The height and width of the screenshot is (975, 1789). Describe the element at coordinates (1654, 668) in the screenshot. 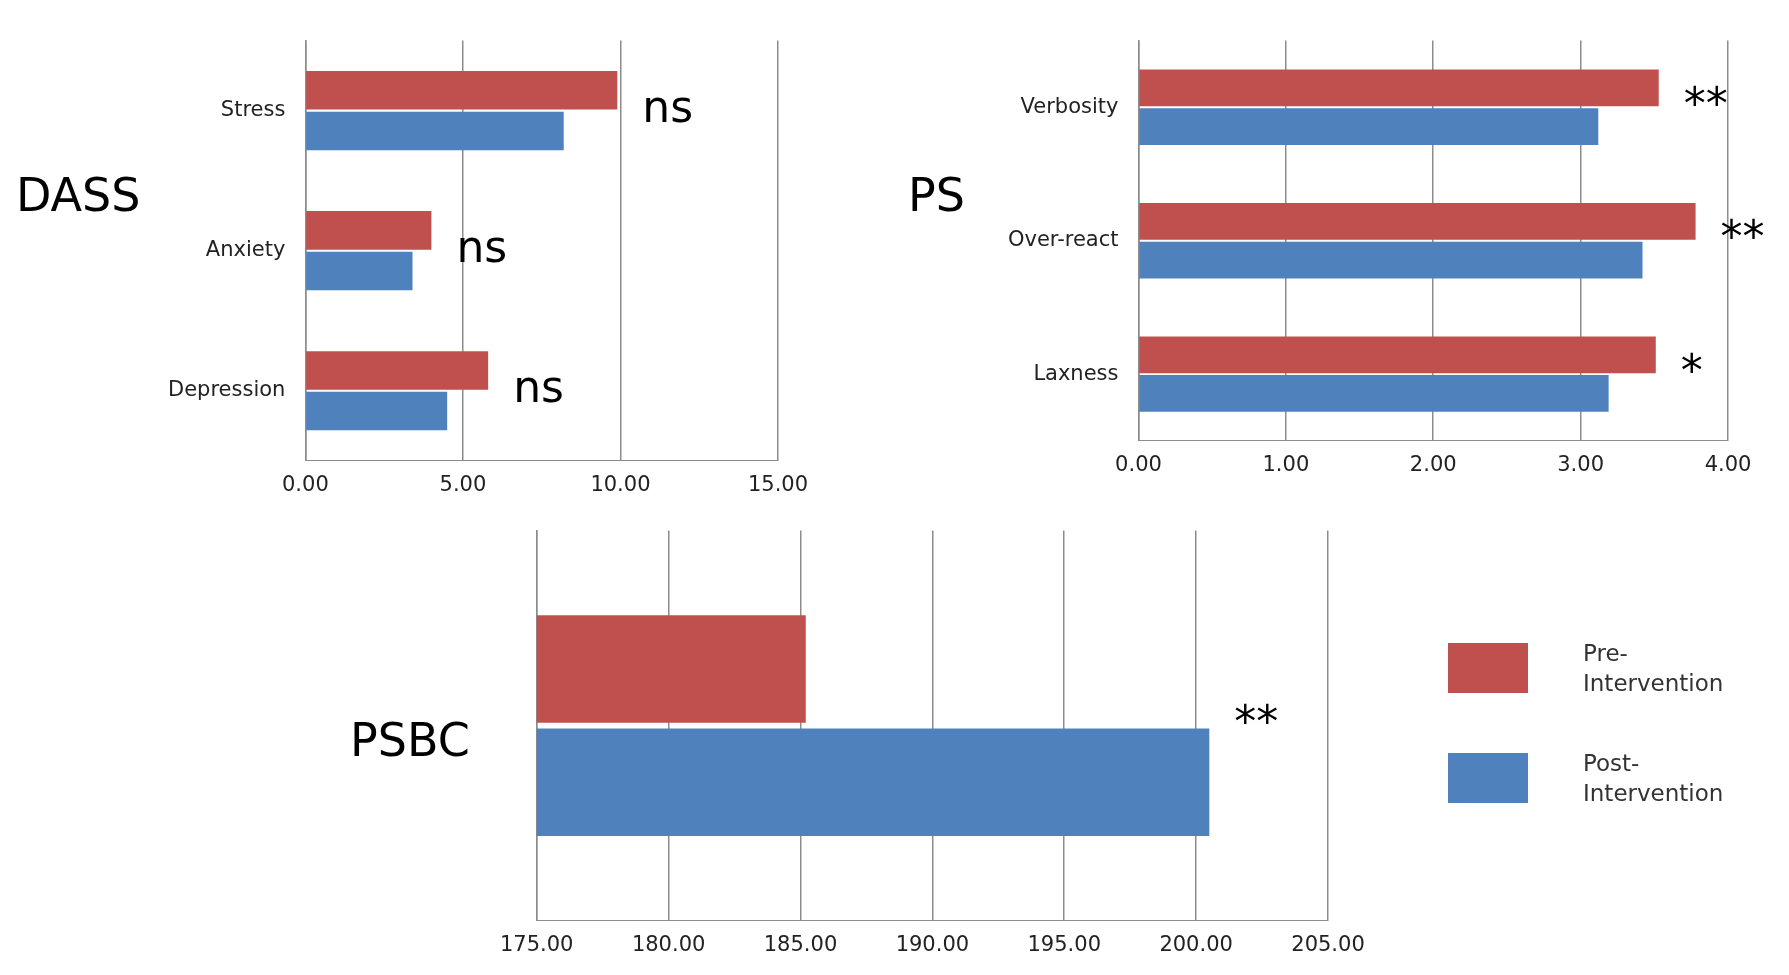

I see `legend-label: Pre-Intervention` at that location.